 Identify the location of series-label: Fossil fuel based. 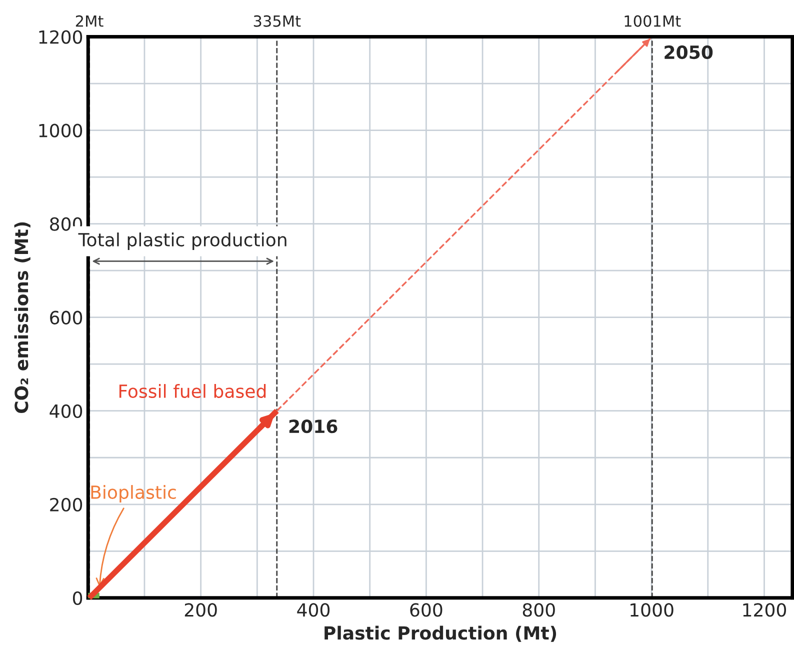
(192, 391).